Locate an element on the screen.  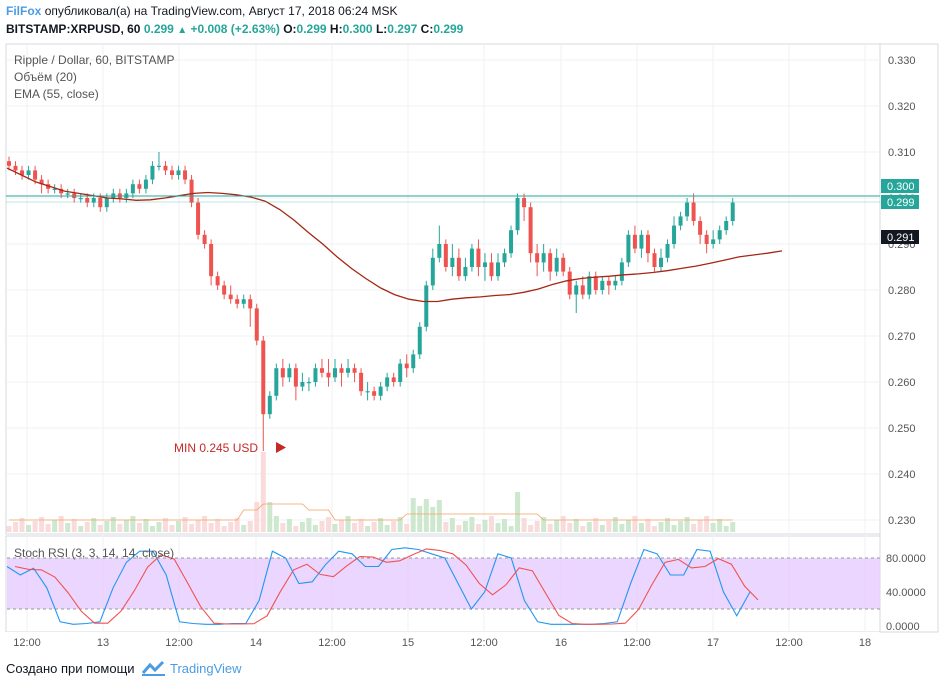
tradingview-link: TradingView is located at coordinates (206, 668).